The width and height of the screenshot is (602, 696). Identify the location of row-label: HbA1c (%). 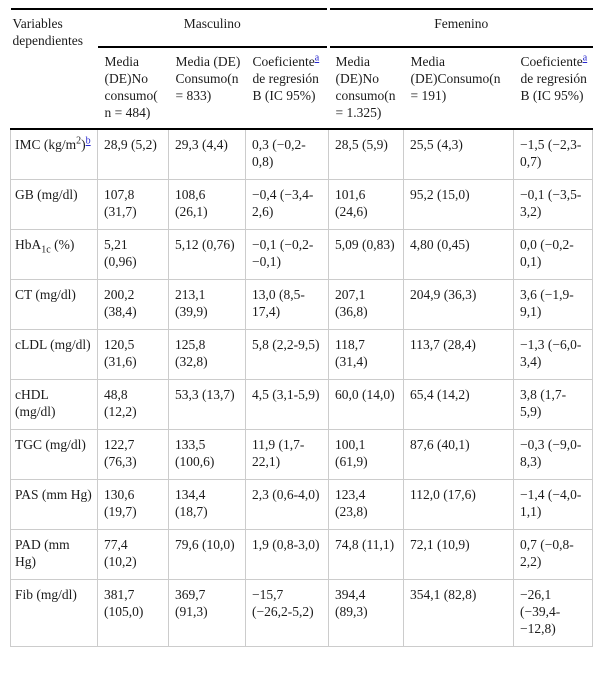
(54, 254).